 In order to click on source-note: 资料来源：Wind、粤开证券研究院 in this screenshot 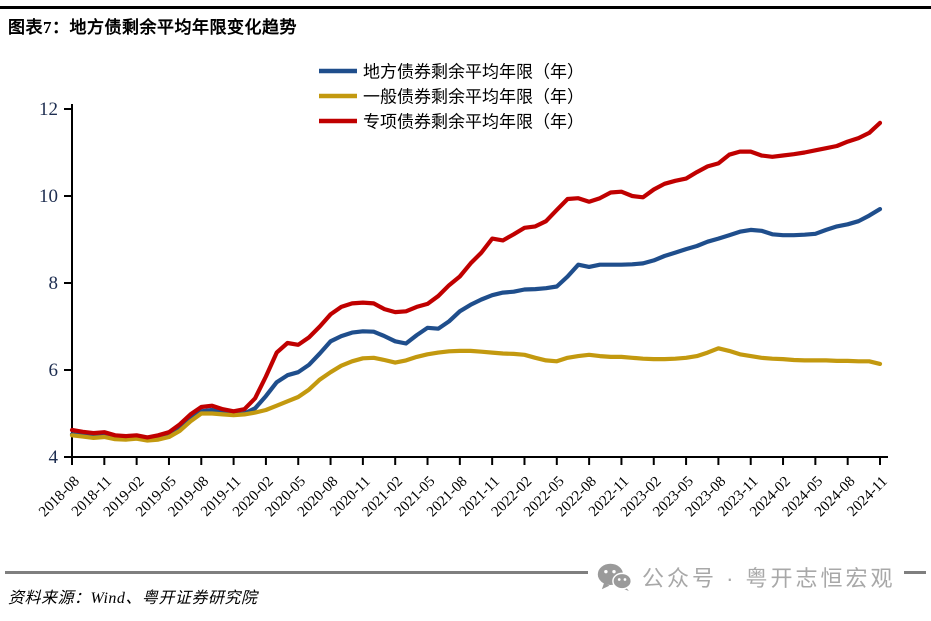, I will do `click(133, 598)`.